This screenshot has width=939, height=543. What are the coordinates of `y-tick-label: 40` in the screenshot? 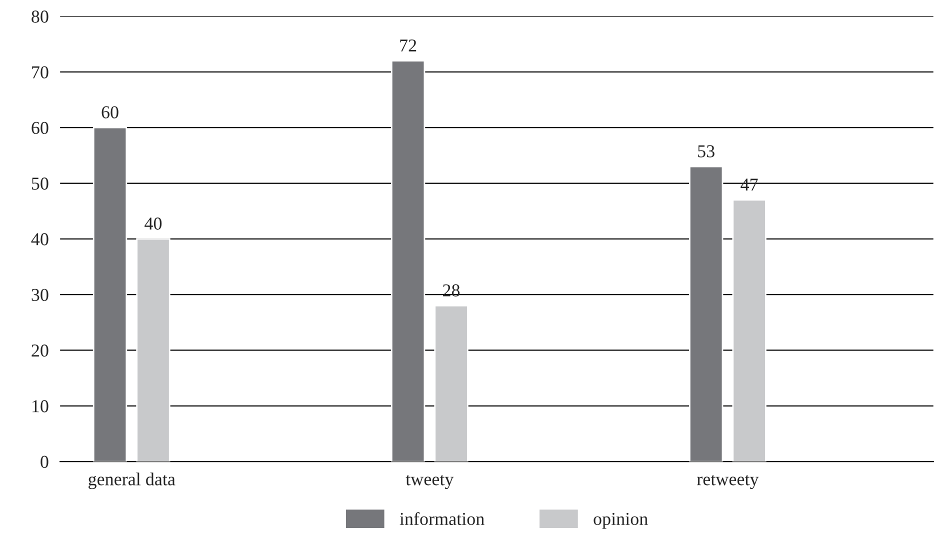 It's located at (39, 239).